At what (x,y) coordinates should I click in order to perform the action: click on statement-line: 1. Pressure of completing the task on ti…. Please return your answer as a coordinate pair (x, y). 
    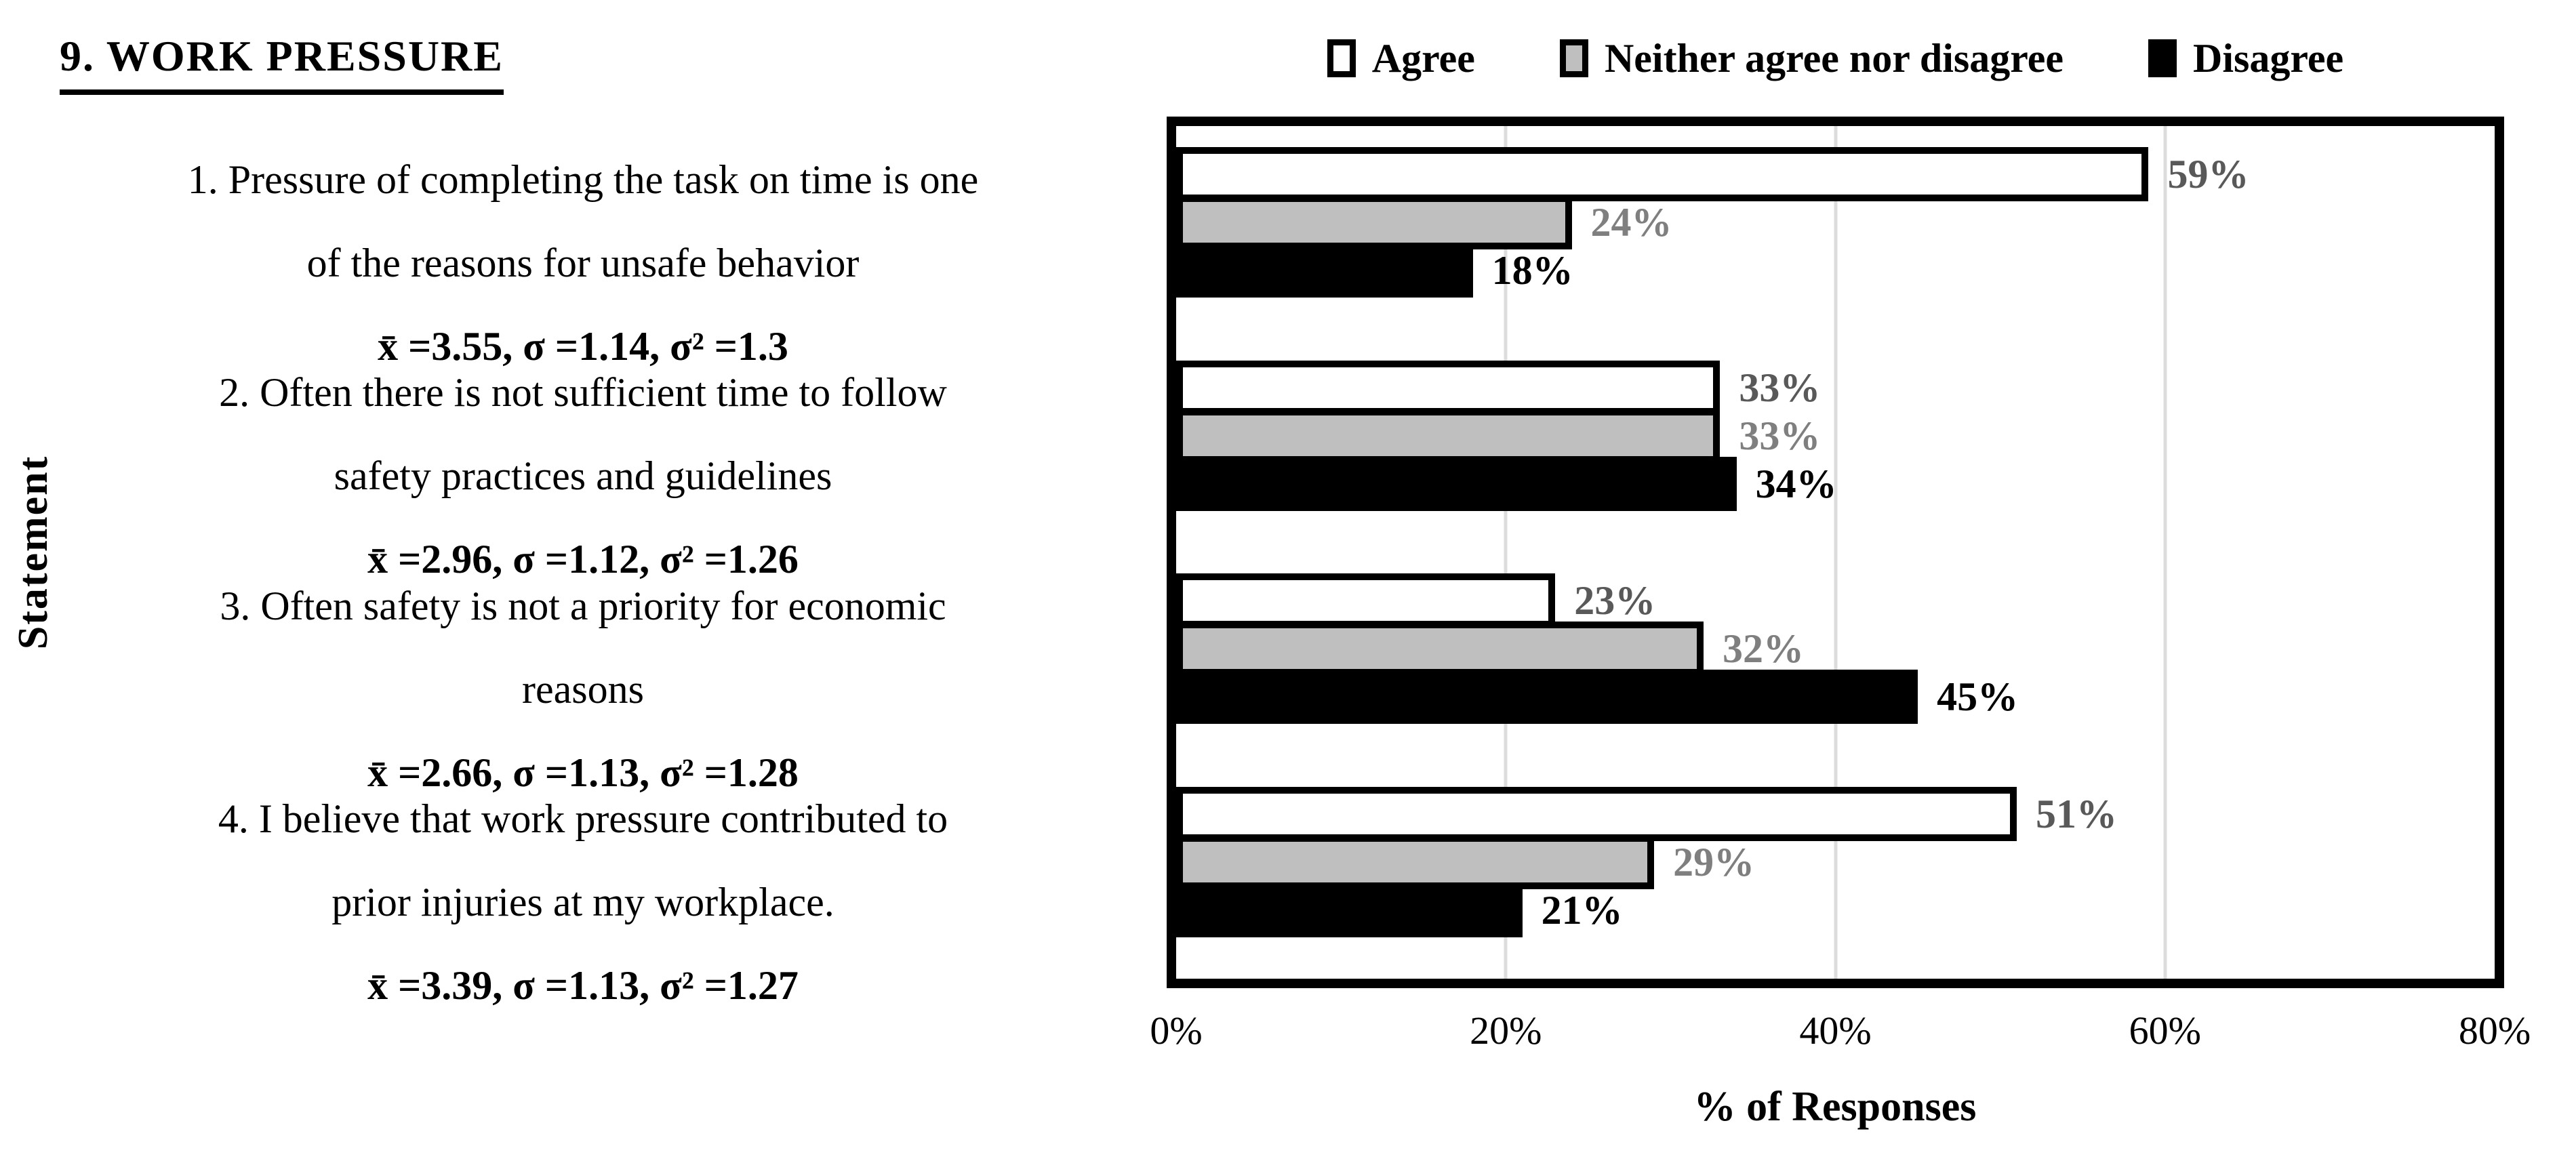
    Looking at the image, I should click on (583, 179).